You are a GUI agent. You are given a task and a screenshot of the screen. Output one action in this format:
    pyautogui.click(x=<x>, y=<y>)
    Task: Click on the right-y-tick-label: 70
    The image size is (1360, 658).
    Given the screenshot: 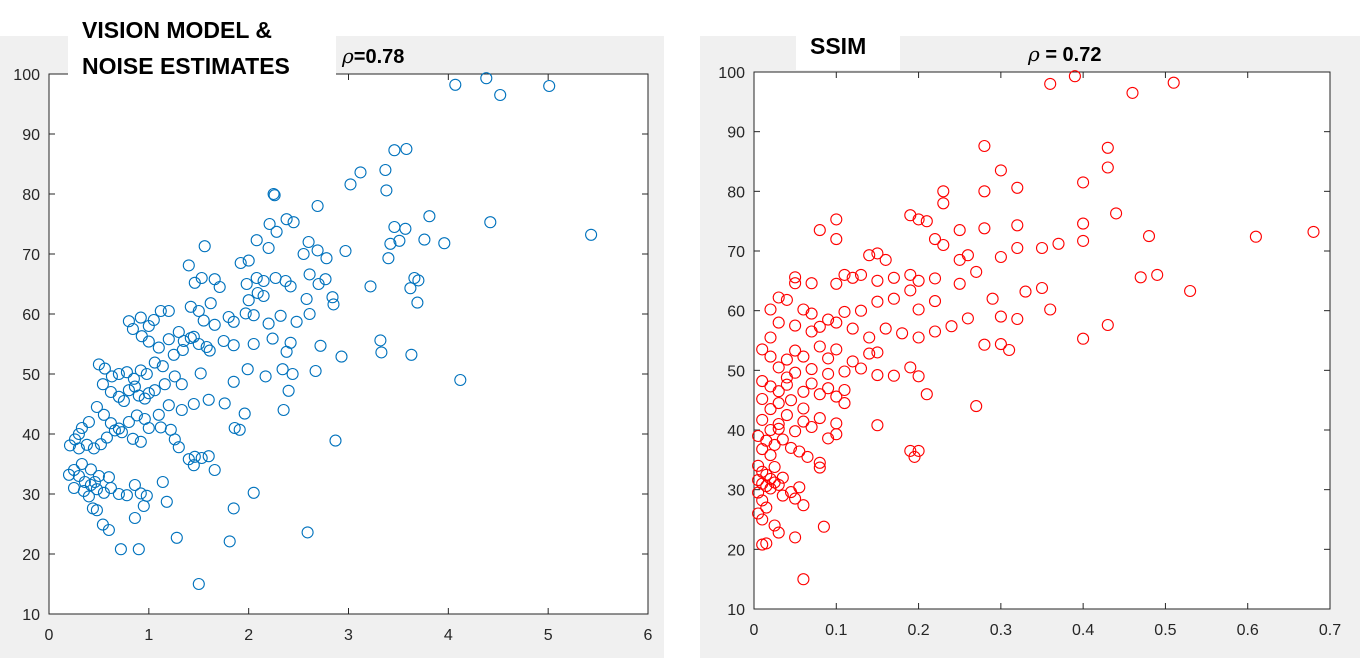 What is the action you would take?
    pyautogui.click(x=736, y=252)
    